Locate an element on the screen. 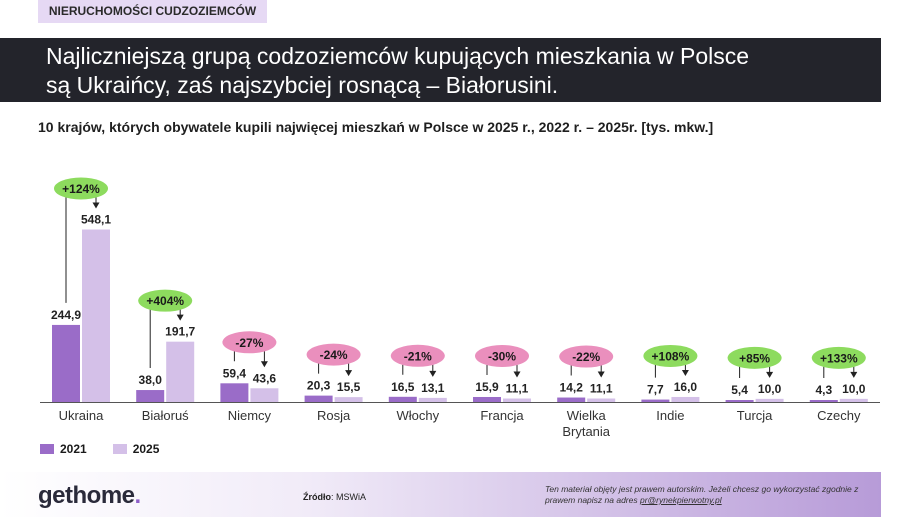  change-label-3: -24% is located at coordinates (334, 355).